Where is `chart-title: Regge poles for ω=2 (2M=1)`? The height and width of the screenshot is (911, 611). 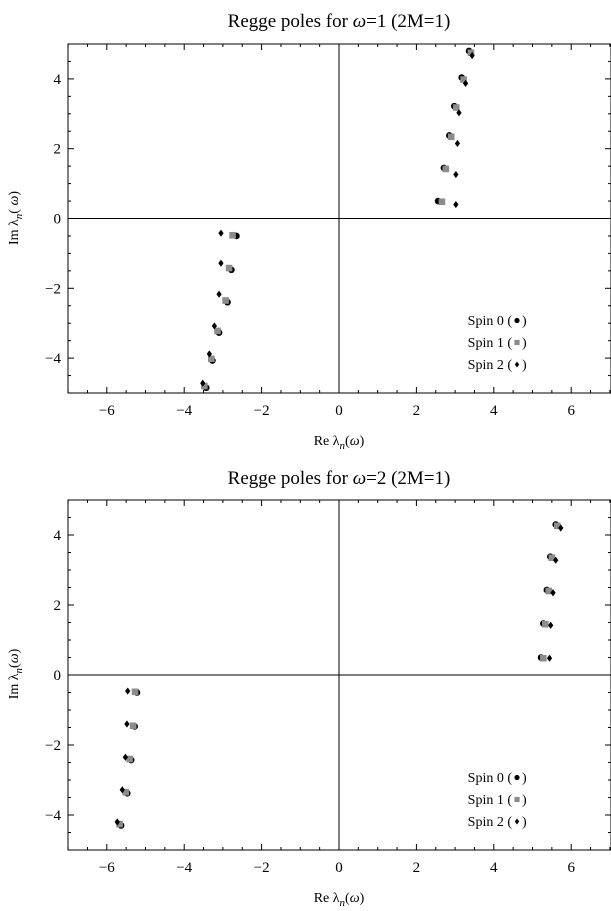
chart-title: Regge poles for ω=2 (2M=1) is located at coordinates (339, 478).